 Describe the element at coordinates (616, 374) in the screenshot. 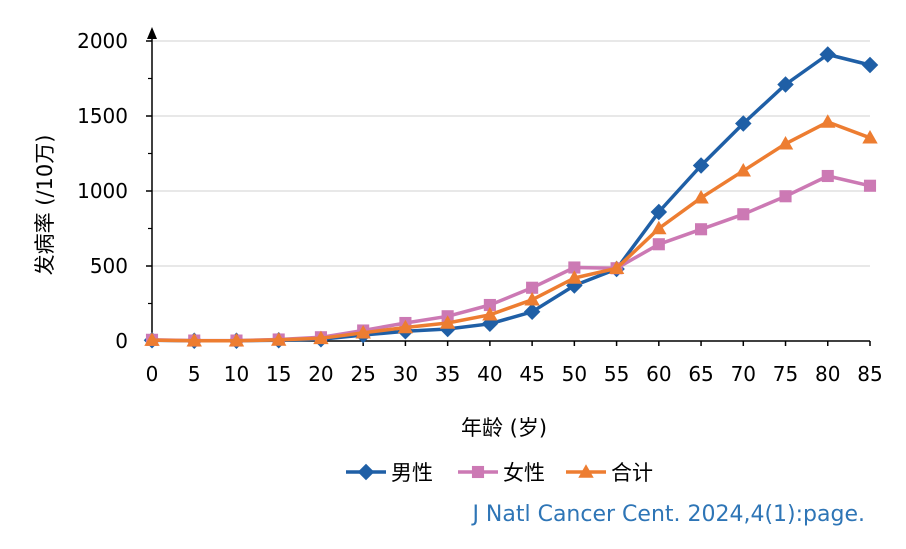

I see `x-tick-label: 55` at that location.